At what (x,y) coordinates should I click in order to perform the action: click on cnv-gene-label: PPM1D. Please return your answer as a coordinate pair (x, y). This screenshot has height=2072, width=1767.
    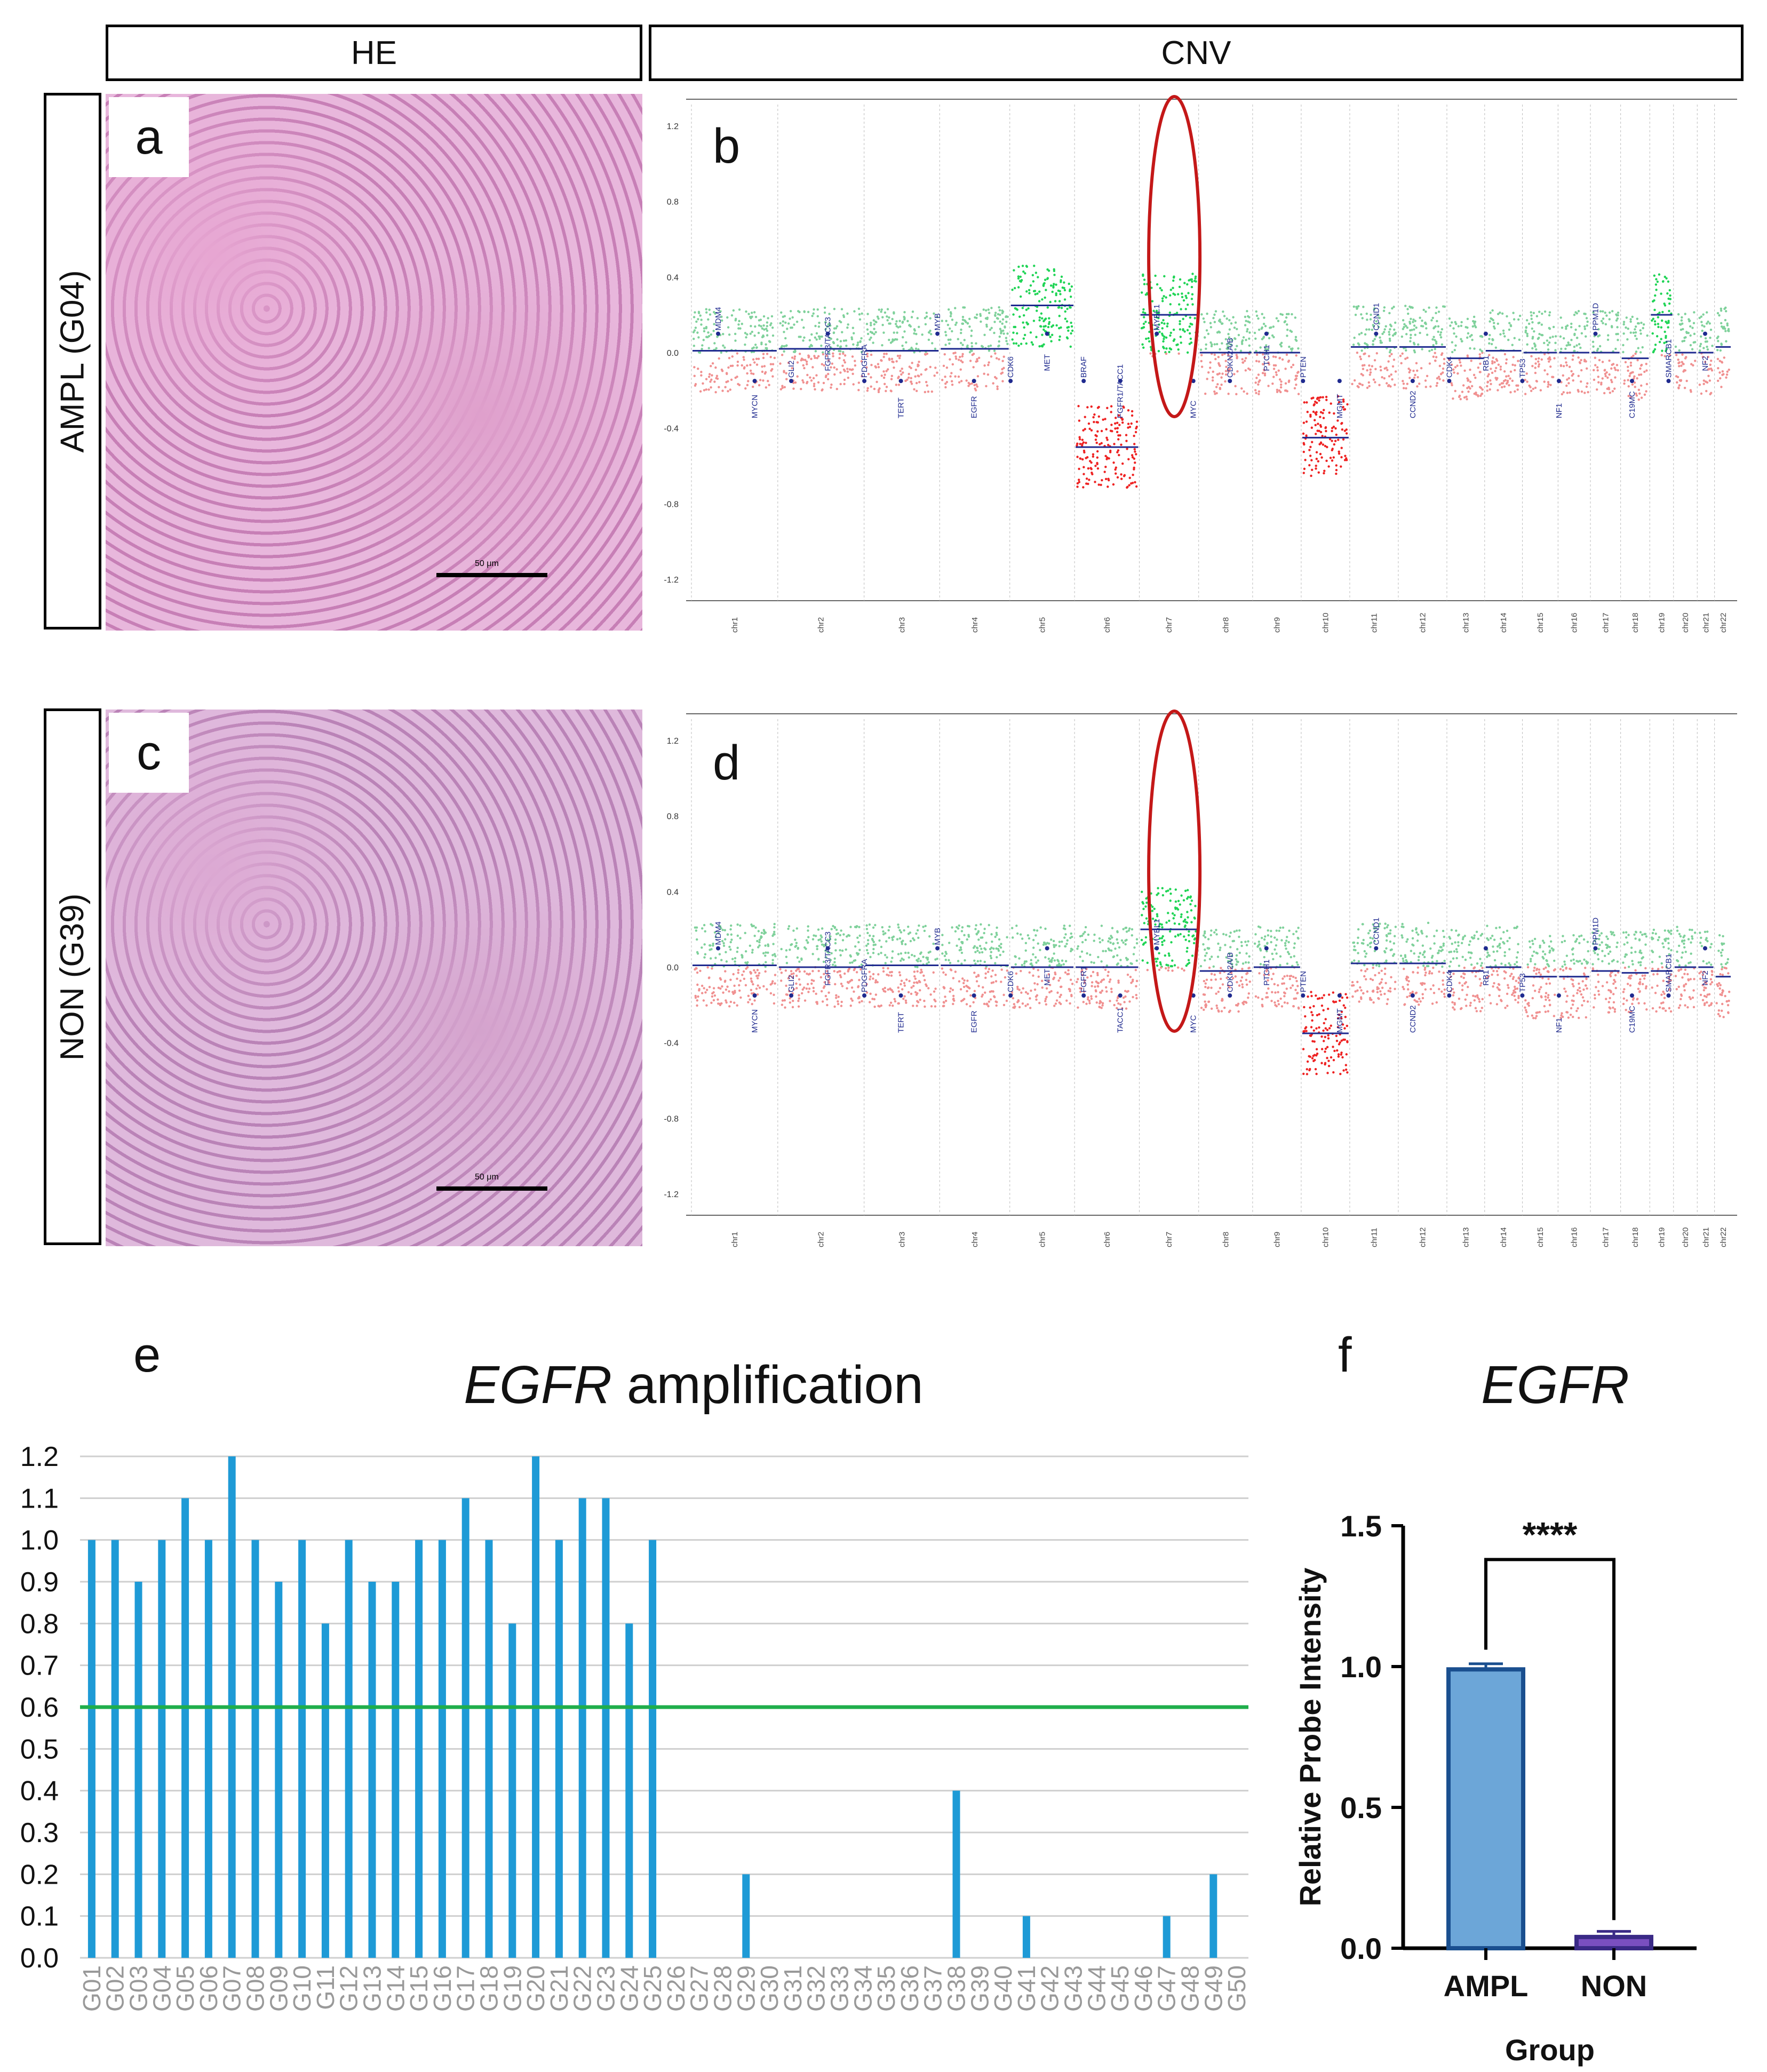
    Looking at the image, I should click on (1595, 317).